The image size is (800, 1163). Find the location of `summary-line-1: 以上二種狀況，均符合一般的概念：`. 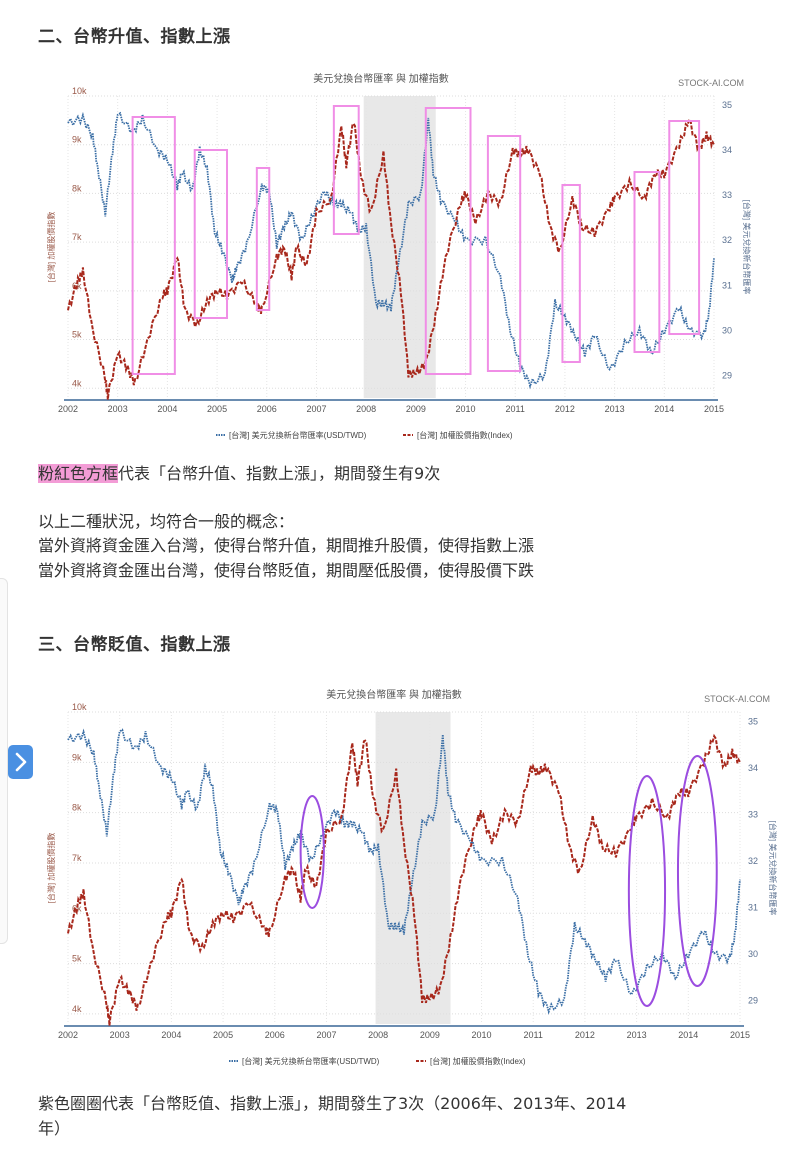

summary-line-1: 以上二種狀況，均符合一般的概念： is located at coordinates (166, 521).